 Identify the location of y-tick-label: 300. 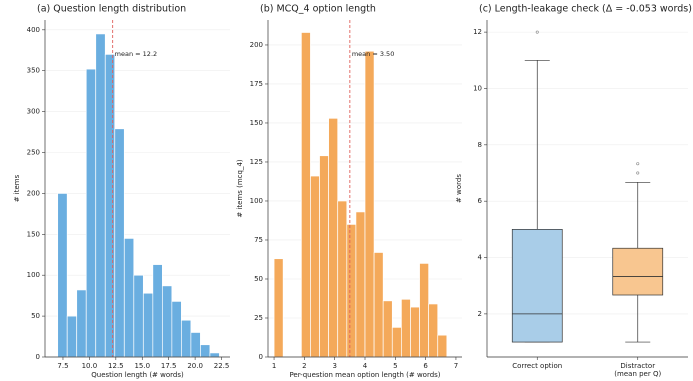
(33, 112).